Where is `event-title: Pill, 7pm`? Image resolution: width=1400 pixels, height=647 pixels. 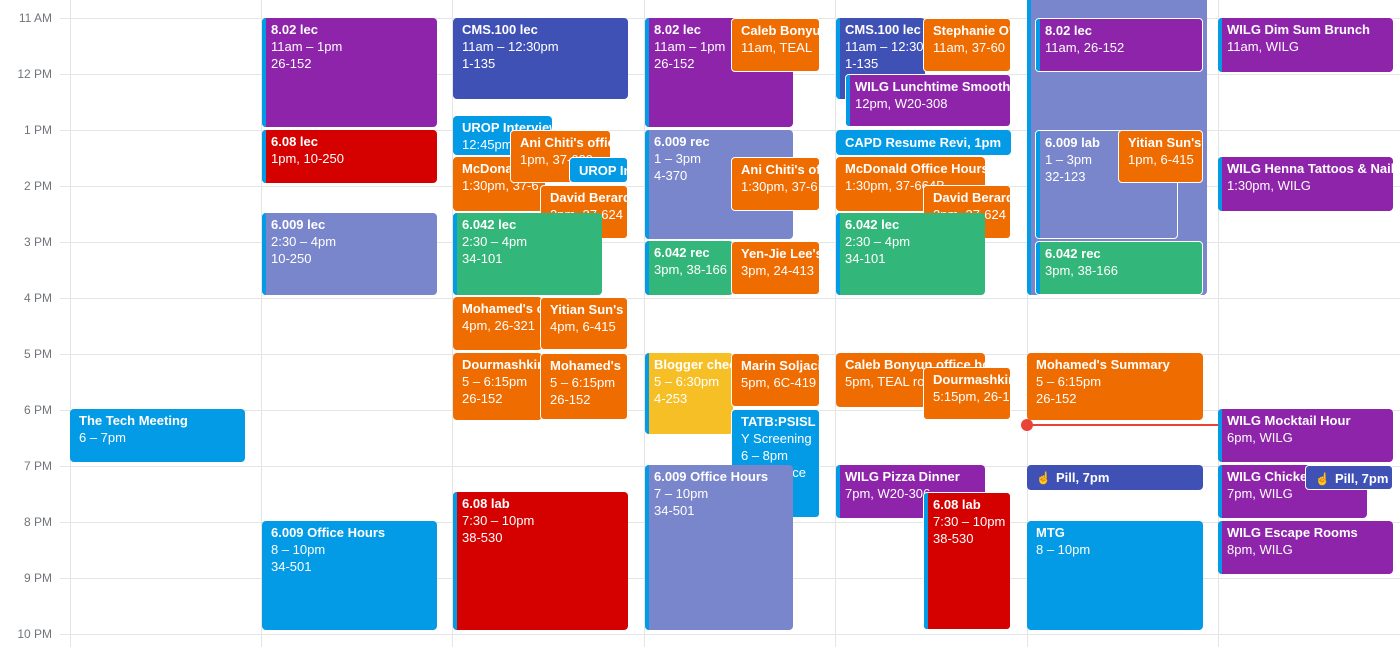
event-title: Pill, 7pm is located at coordinates (1361, 478).